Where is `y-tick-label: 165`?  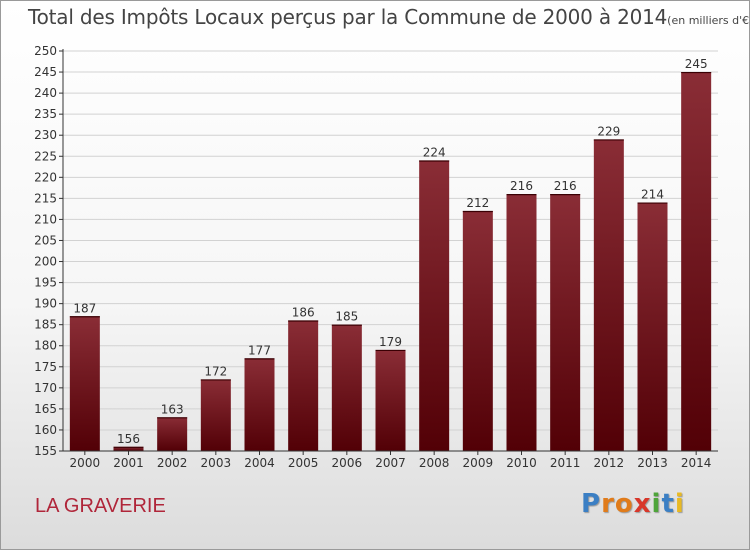
y-tick-label: 165 is located at coordinates (45, 409).